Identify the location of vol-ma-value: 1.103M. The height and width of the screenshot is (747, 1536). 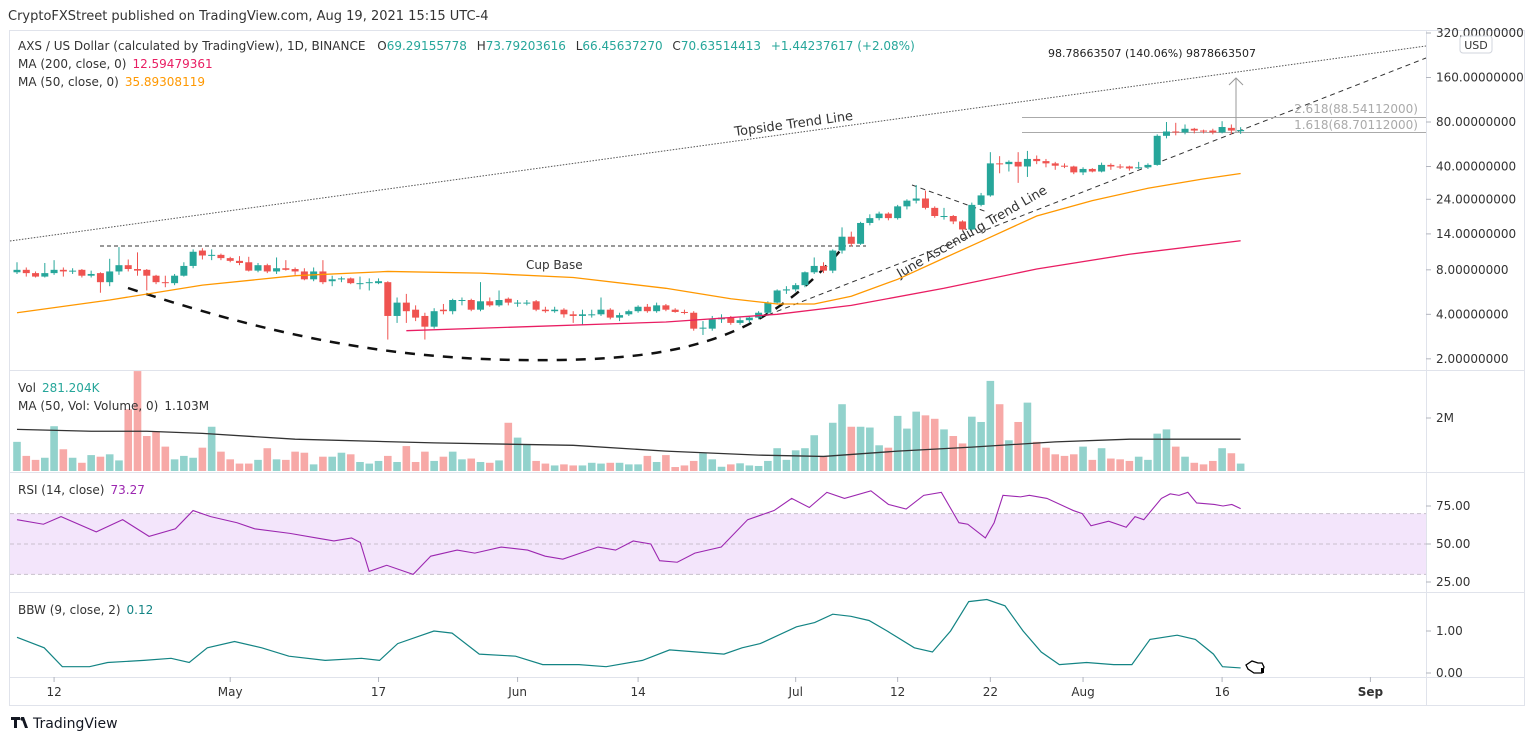
(186, 406).